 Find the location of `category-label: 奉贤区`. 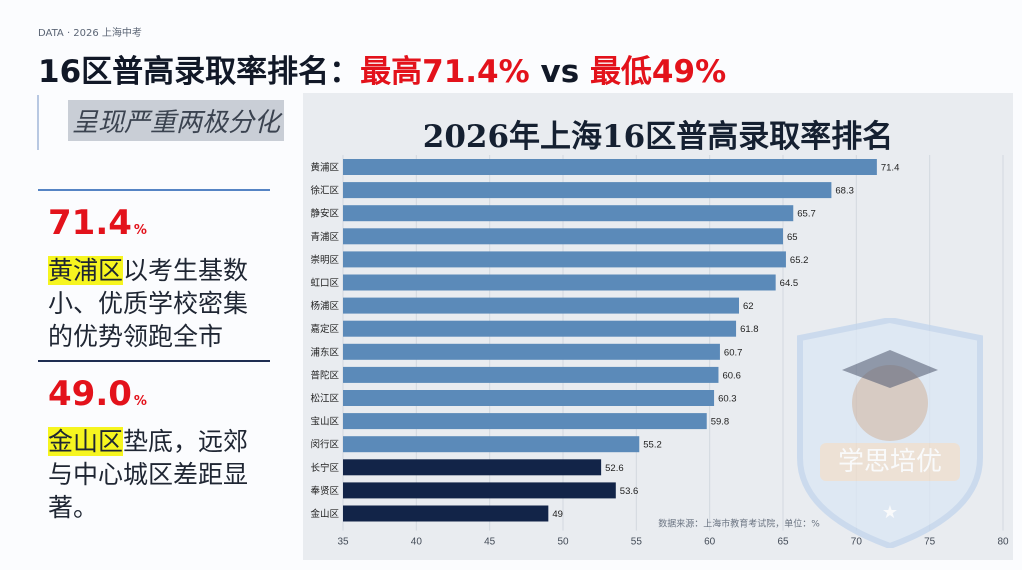

category-label: 奉贤区 is located at coordinates (324, 491).